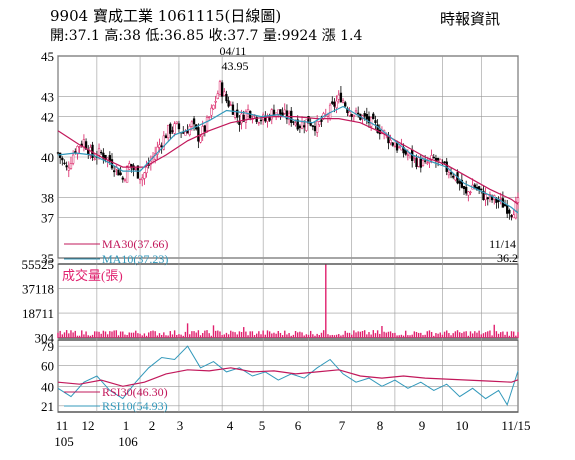  What do you see at coordinates (38, 289) in the screenshot?
I see `volume-tick-label: 37118` at bounding box center [38, 289].